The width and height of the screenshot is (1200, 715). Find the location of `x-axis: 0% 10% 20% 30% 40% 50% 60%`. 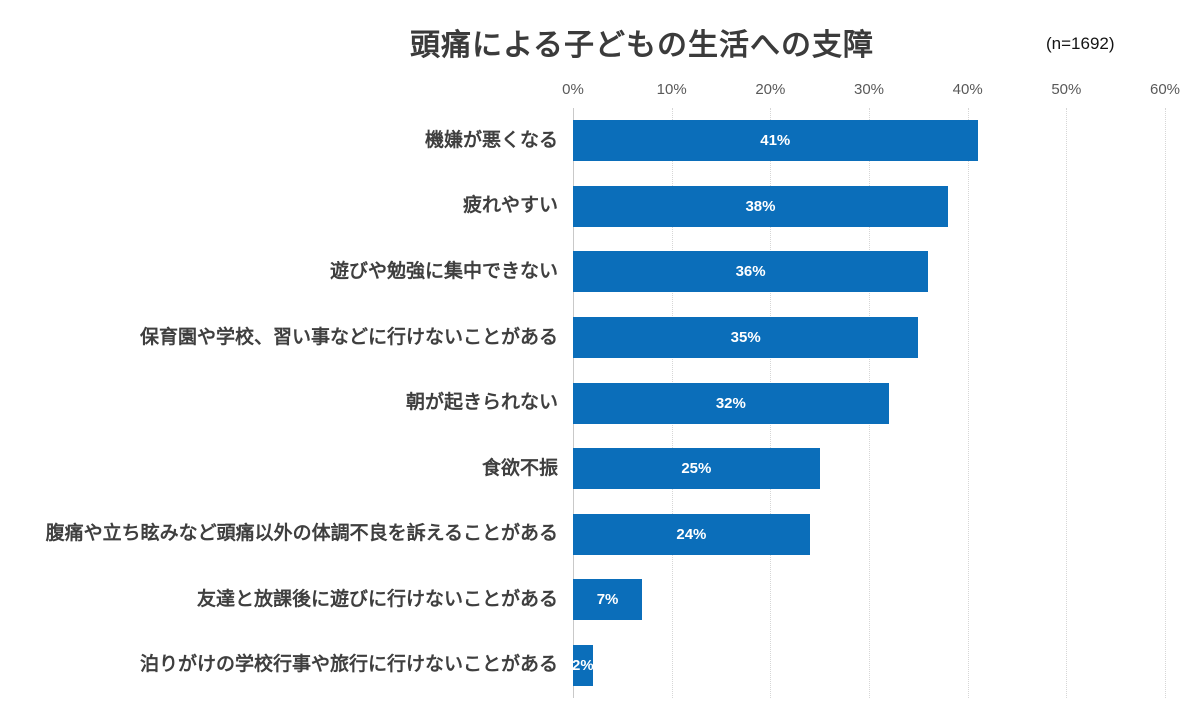

x-axis: 0% 10% 20% 30% 40% 50% 60% is located at coordinates (871, 90).